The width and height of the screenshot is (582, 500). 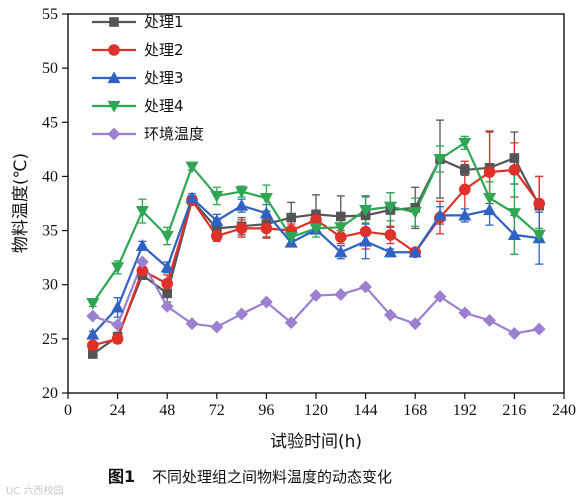 What do you see at coordinates (272, 477) in the screenshot?
I see `caption-text: 不同处理组之间物料温度的动态变化` at bounding box center [272, 477].